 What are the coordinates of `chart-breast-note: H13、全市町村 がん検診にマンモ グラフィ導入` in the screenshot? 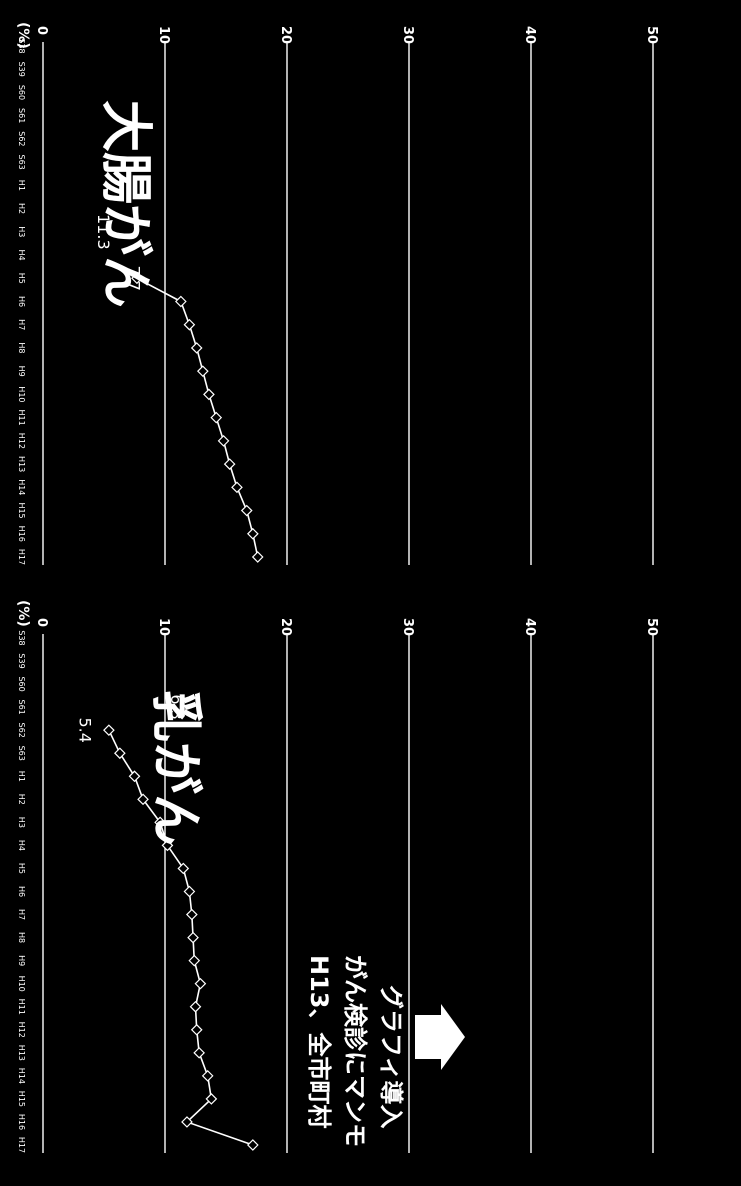 It's located at (385, 1051).